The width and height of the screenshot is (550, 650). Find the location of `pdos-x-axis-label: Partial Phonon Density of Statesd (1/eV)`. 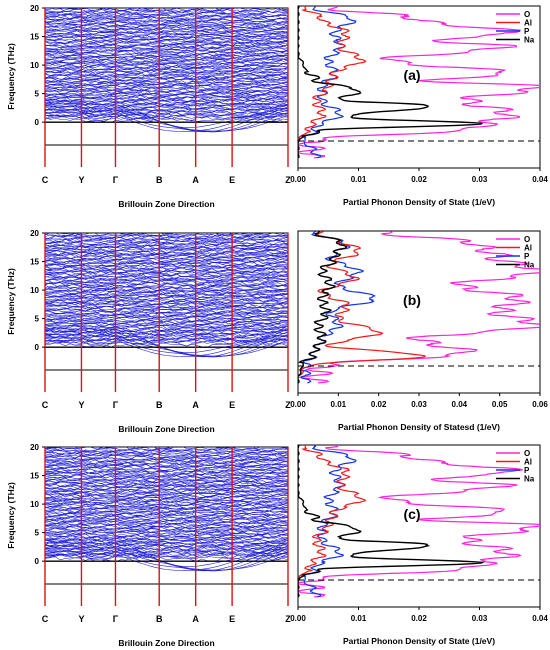

pdos-x-axis-label: Partial Phonon Density of Statesd (1/eV) is located at coordinates (419, 427).